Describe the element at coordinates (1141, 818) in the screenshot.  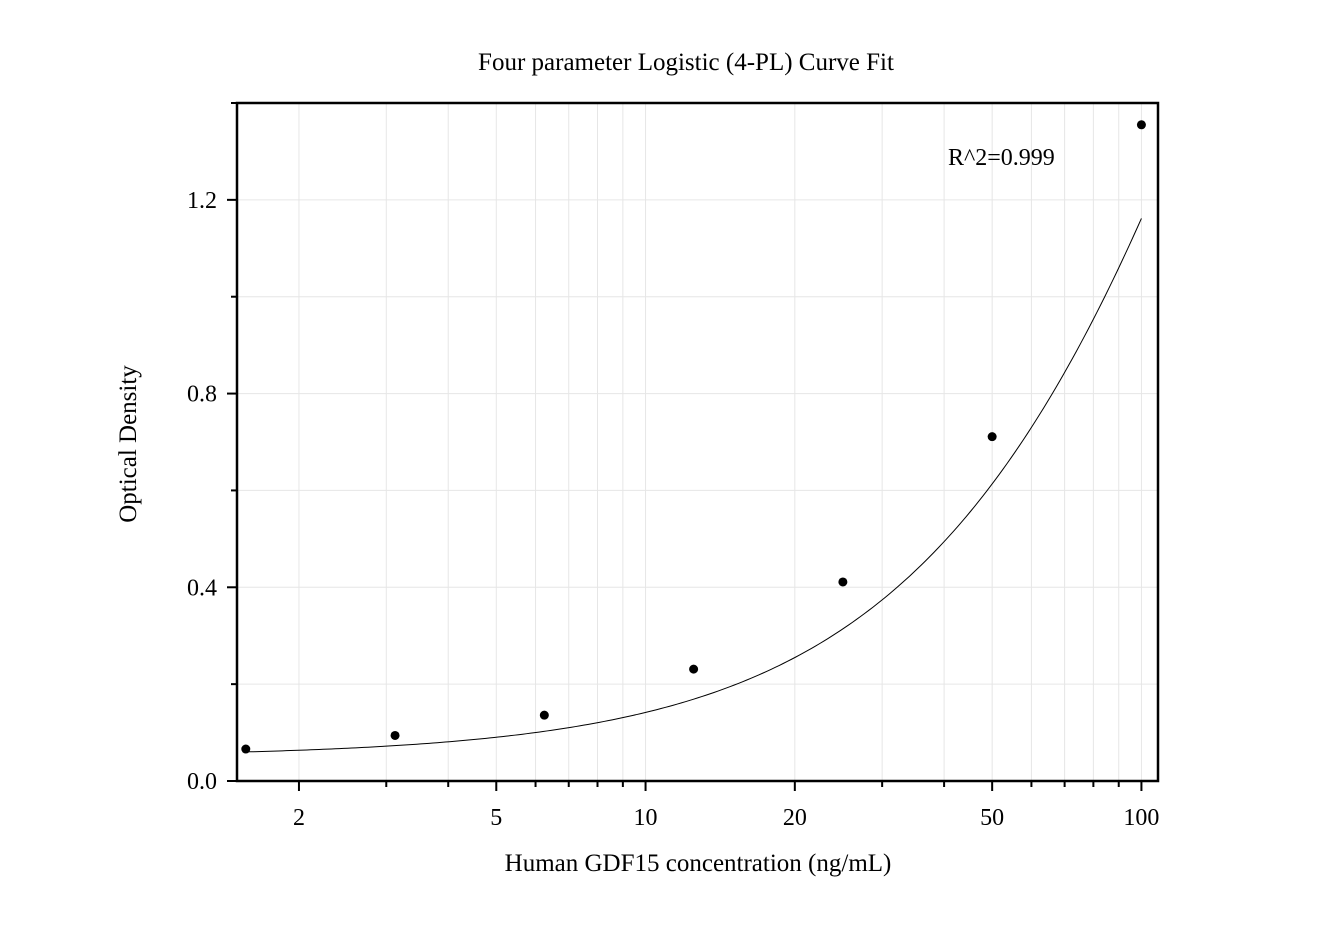
I see `x-tick-label: 100` at that location.